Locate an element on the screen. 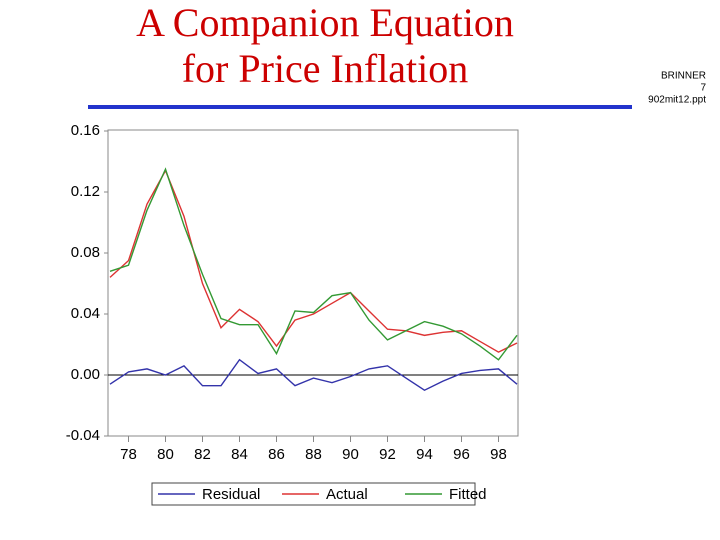 The height and width of the screenshot is (540, 720). legend-label: Actual is located at coordinates (347, 494).